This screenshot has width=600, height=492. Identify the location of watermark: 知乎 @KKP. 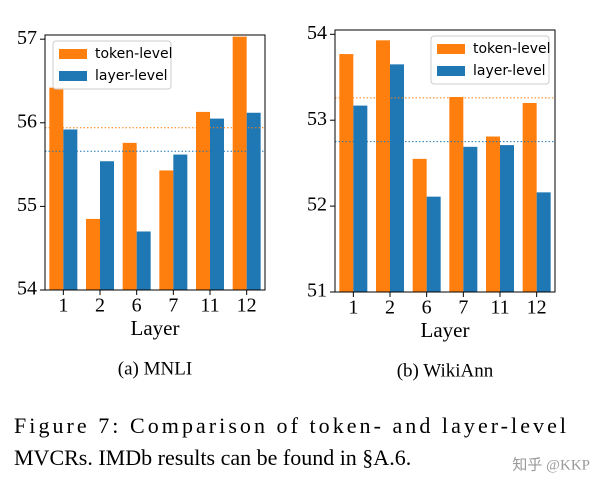
(551, 464).